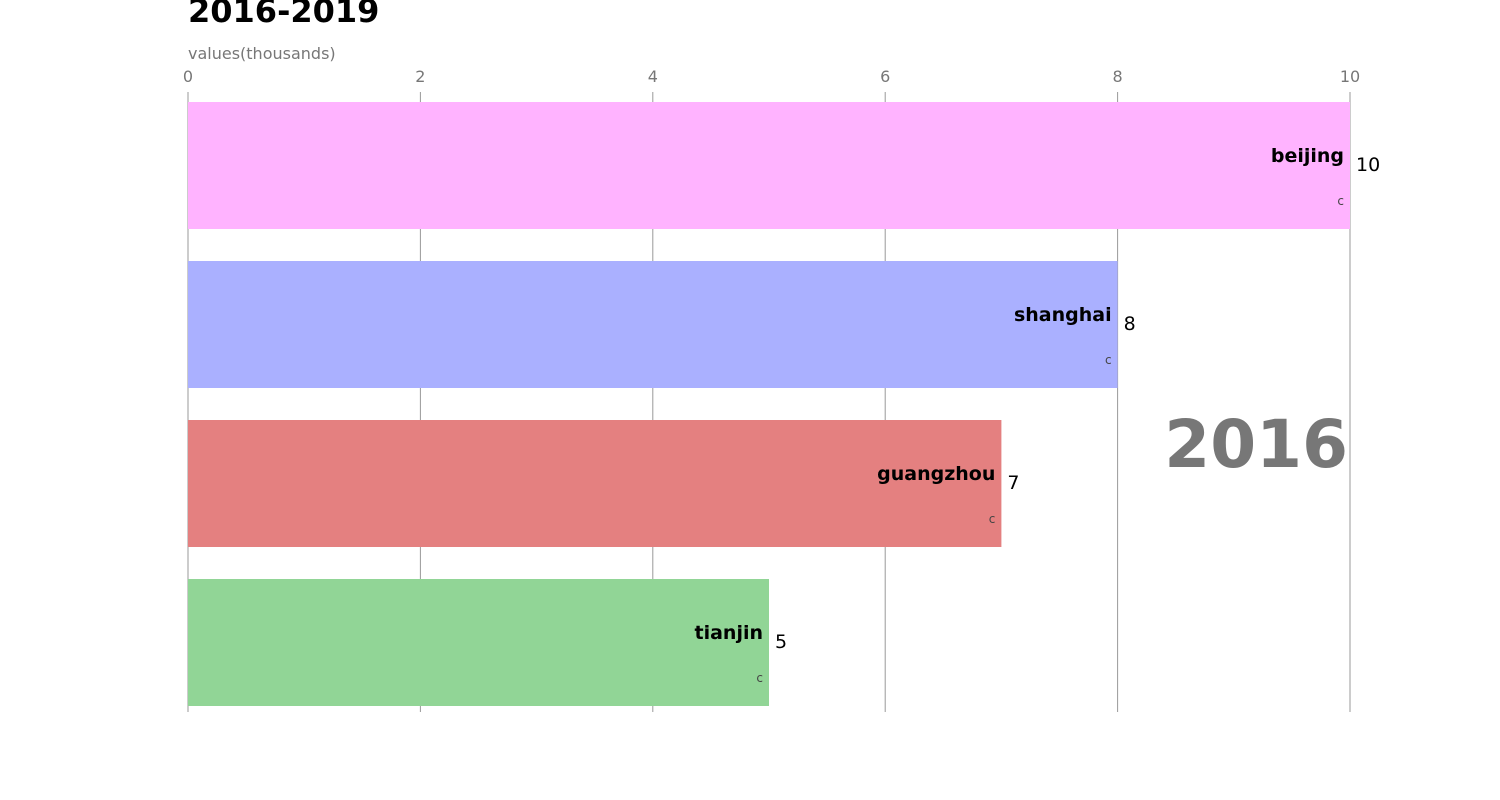 The image size is (1500, 800). What do you see at coordinates (1118, 76) in the screenshot?
I see `x-tick-label: 8` at bounding box center [1118, 76].